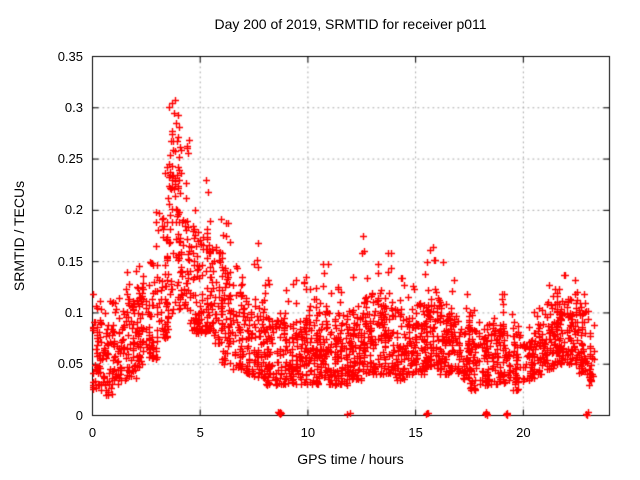 This screenshot has width=640, height=480. I want to click on x-tick-label: 0, so click(92, 432).